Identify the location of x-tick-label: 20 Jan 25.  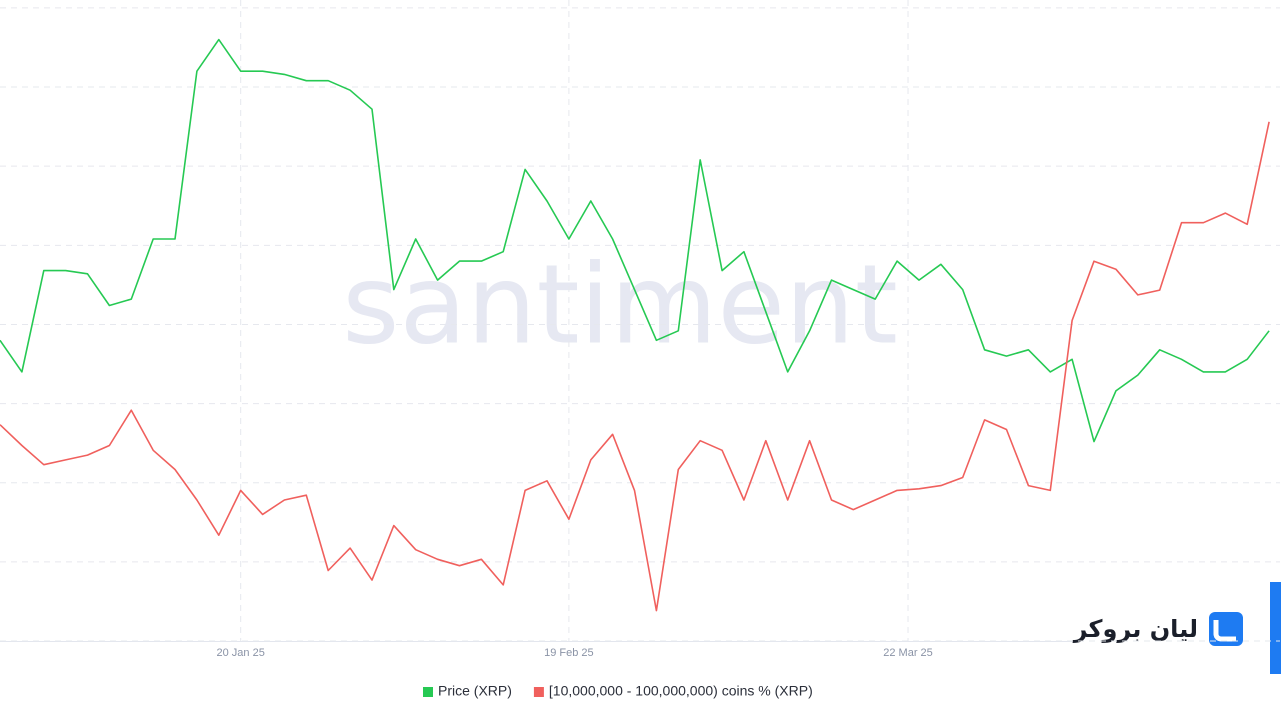
(241, 653).